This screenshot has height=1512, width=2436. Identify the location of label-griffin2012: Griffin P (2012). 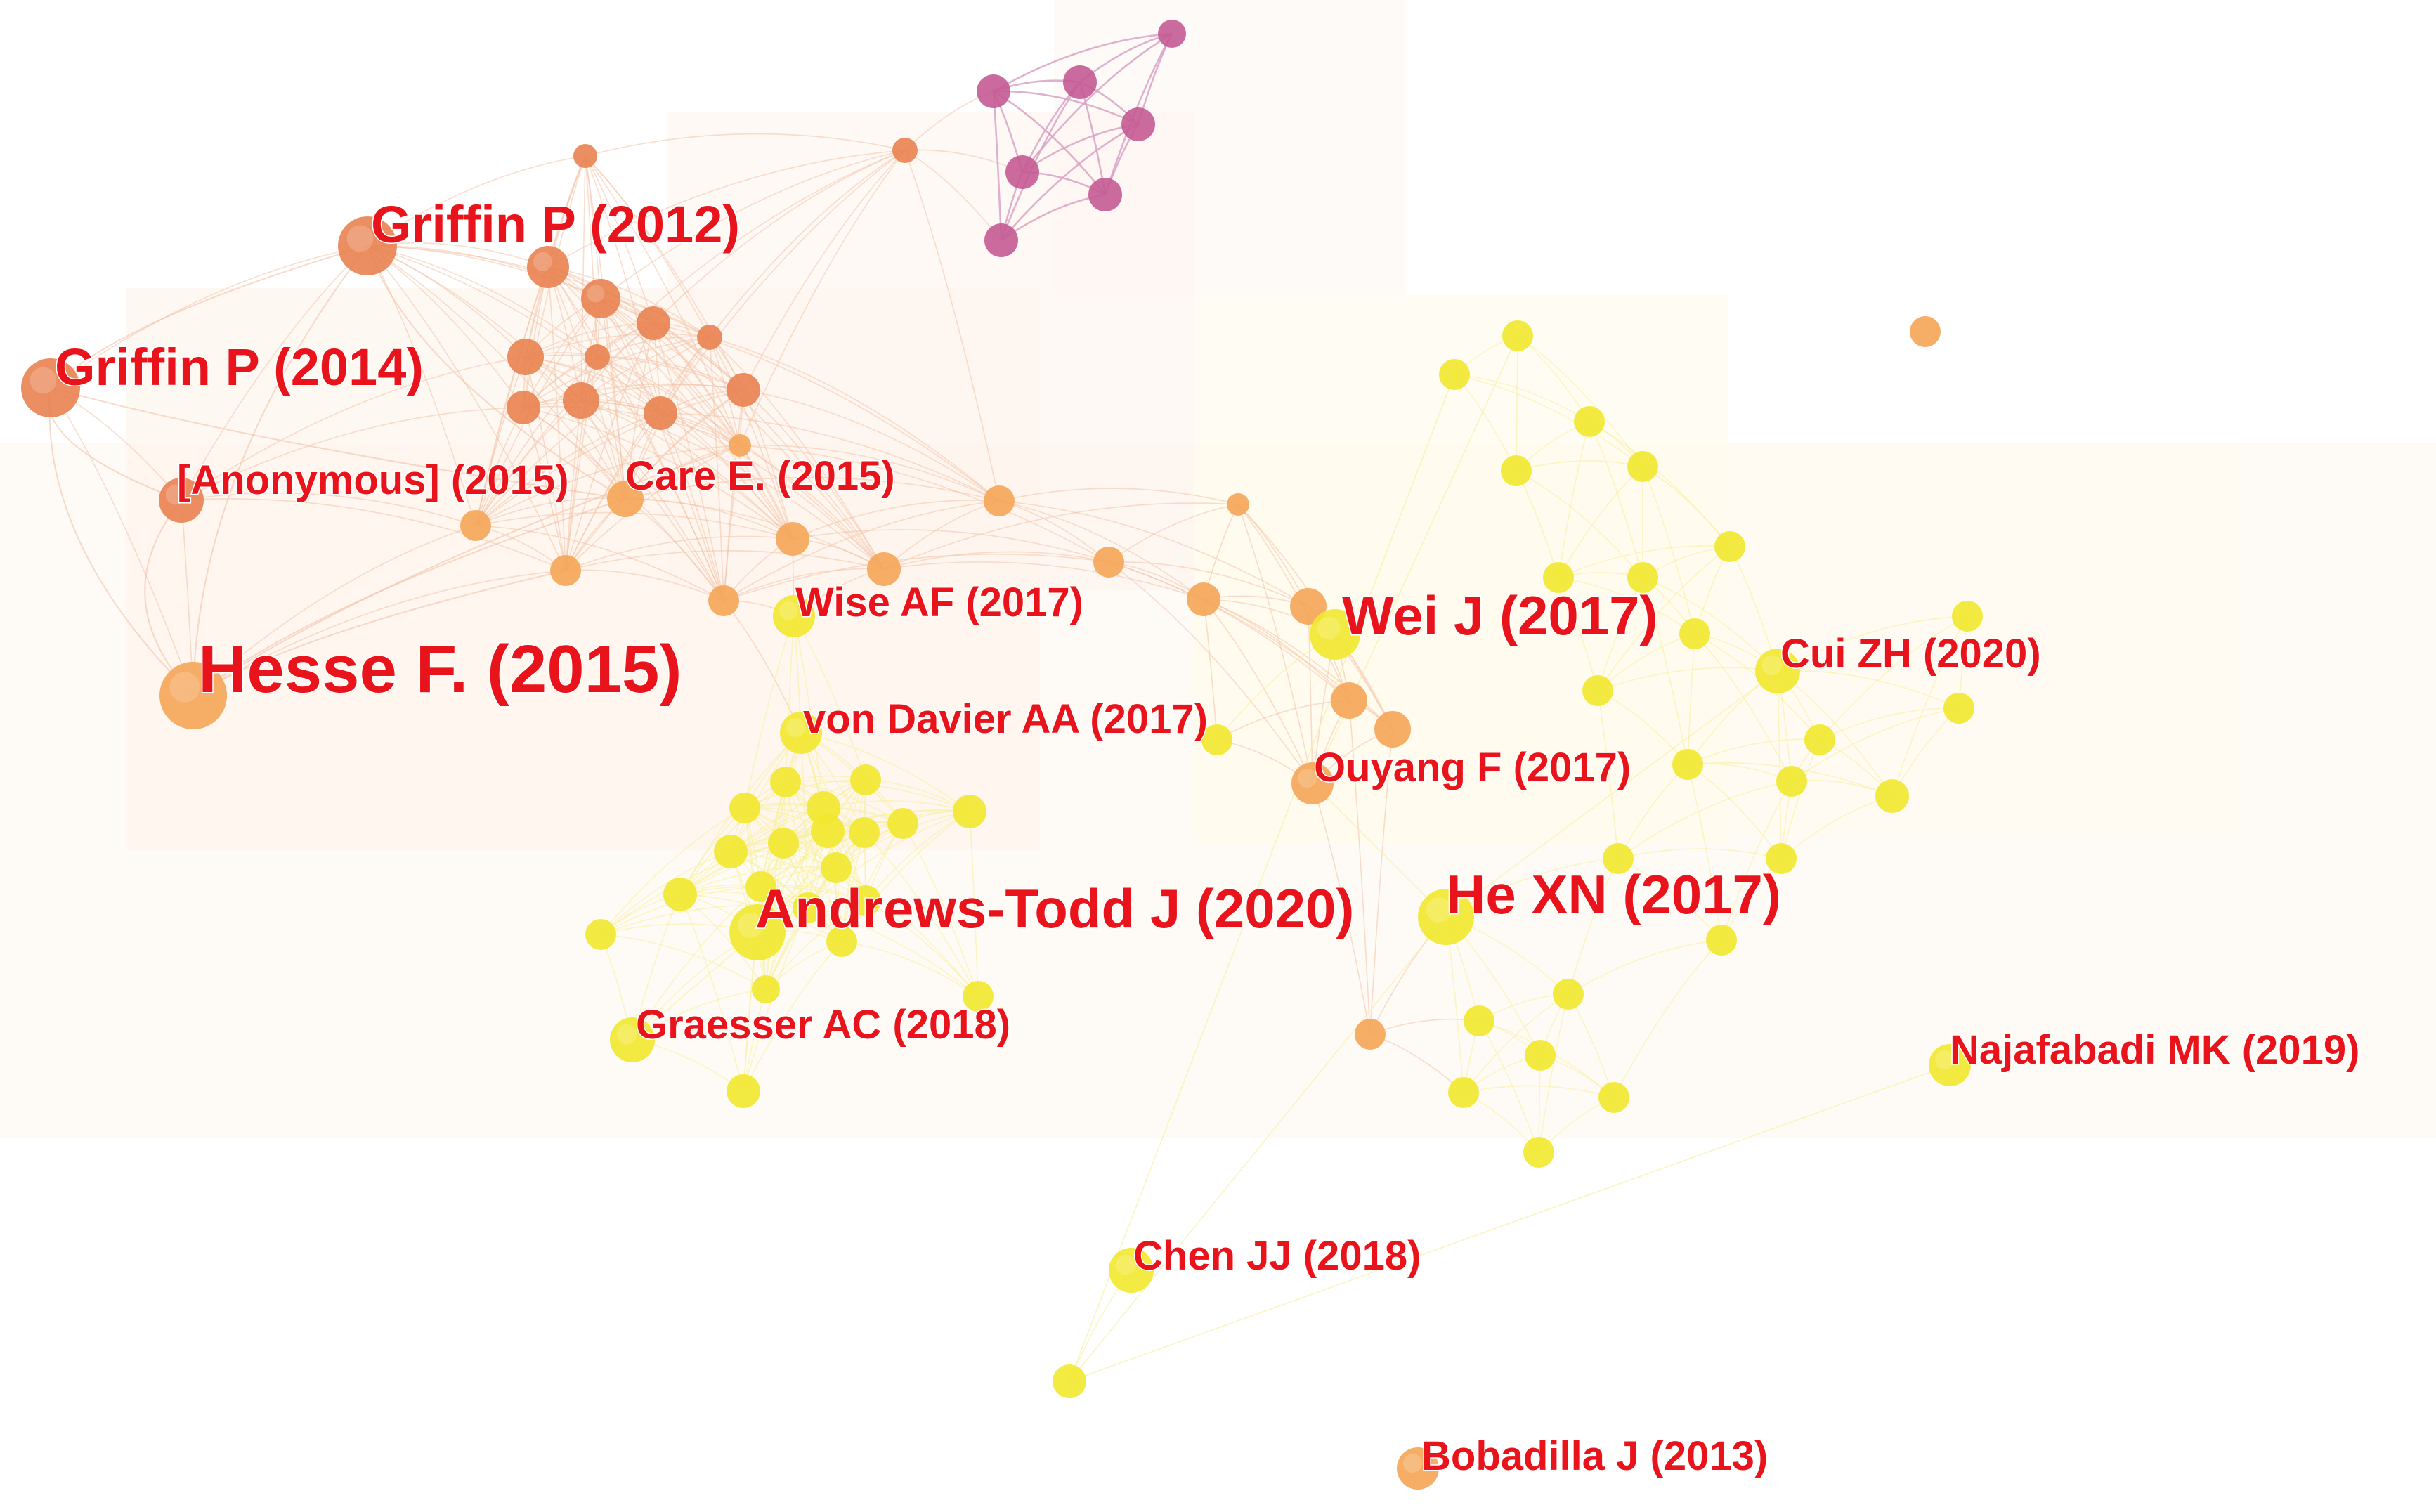
(556, 225).